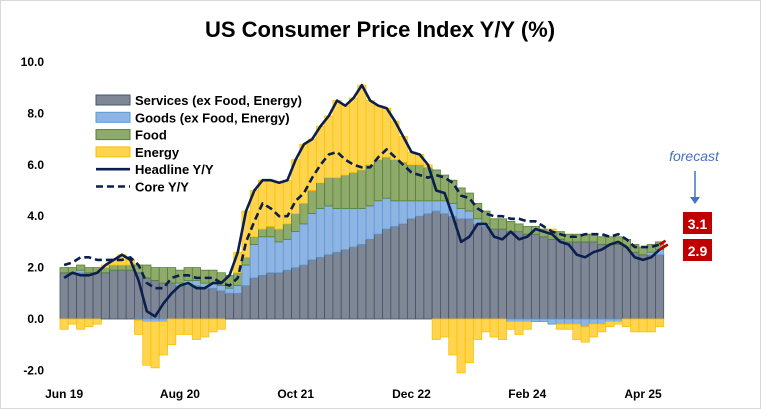  I want to click on x-axis: Jun 19 Aug 20 Oct 21 Dec 22 Feb 24 Apr 25, so click(353, 394).